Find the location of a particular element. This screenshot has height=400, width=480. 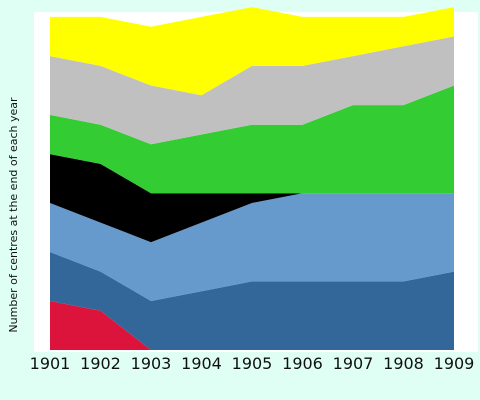

x-tick-labels: 1901 1902 1903 1904 1905 1906 1907 1908 1909 is located at coordinates (252, 363).